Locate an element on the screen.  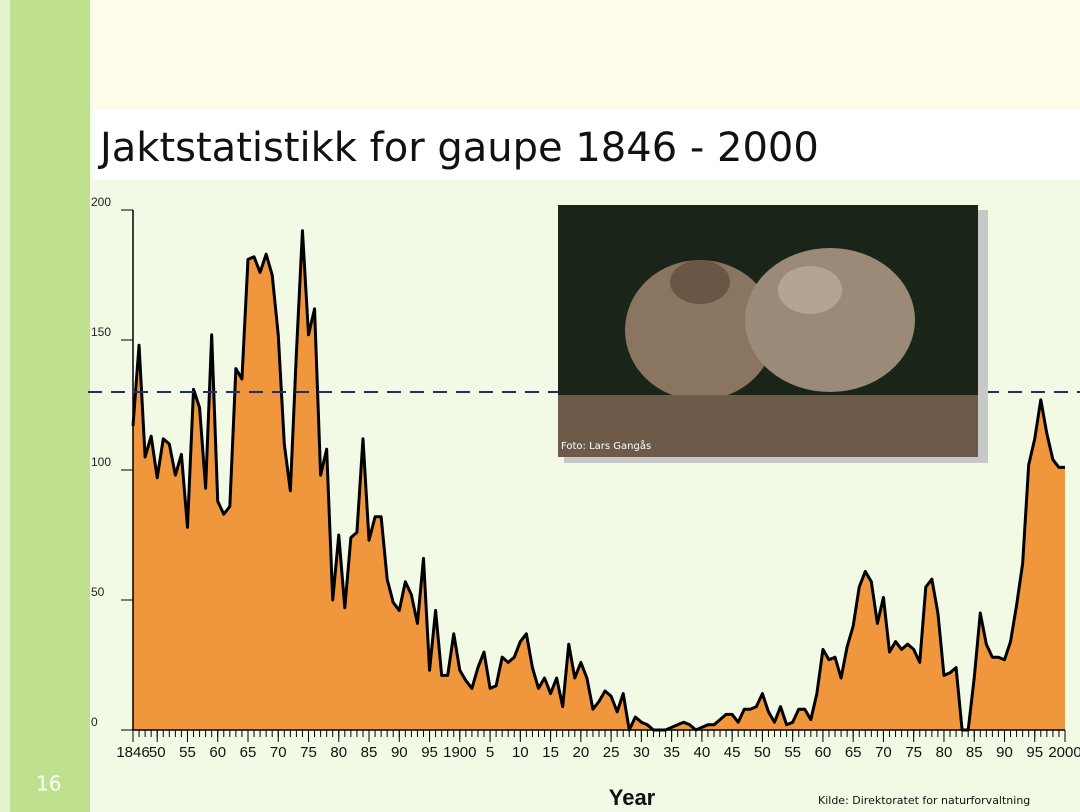
slide-number: 16 is located at coordinates (48, 784).